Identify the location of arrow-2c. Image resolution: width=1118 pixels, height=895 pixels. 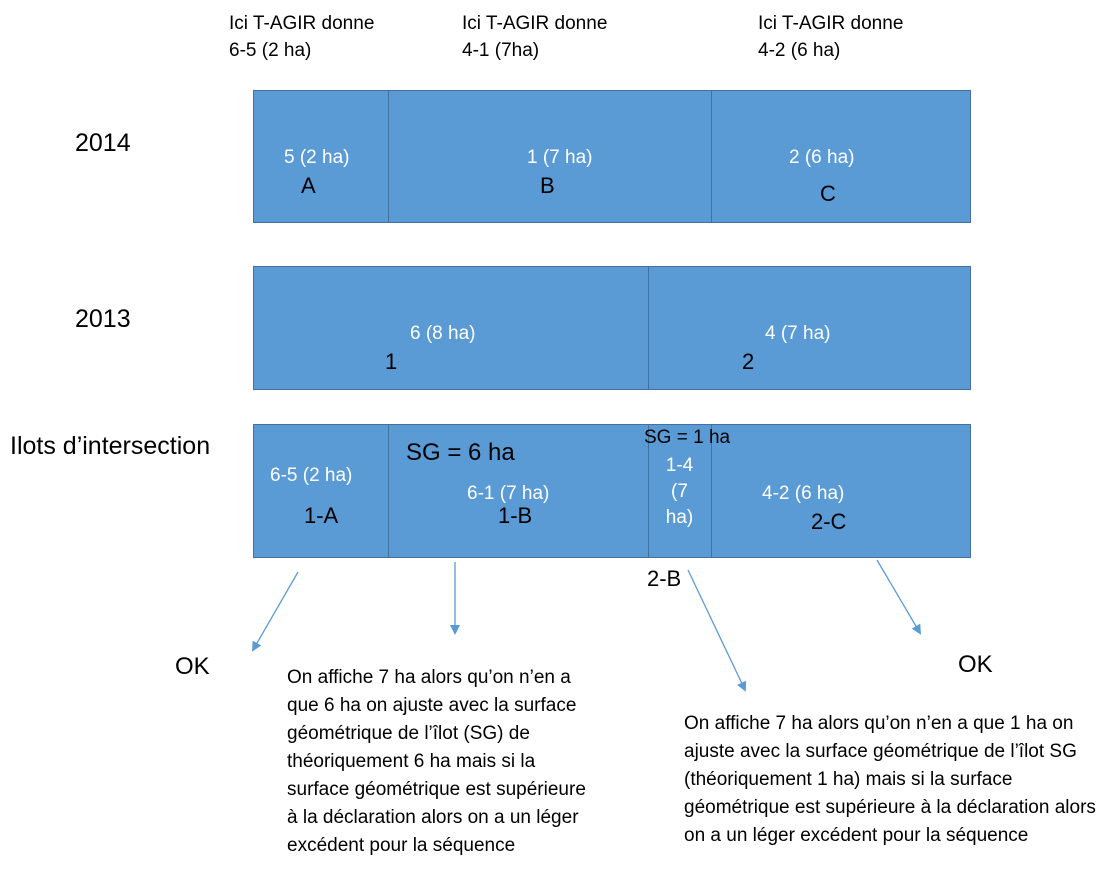
(899, 597).